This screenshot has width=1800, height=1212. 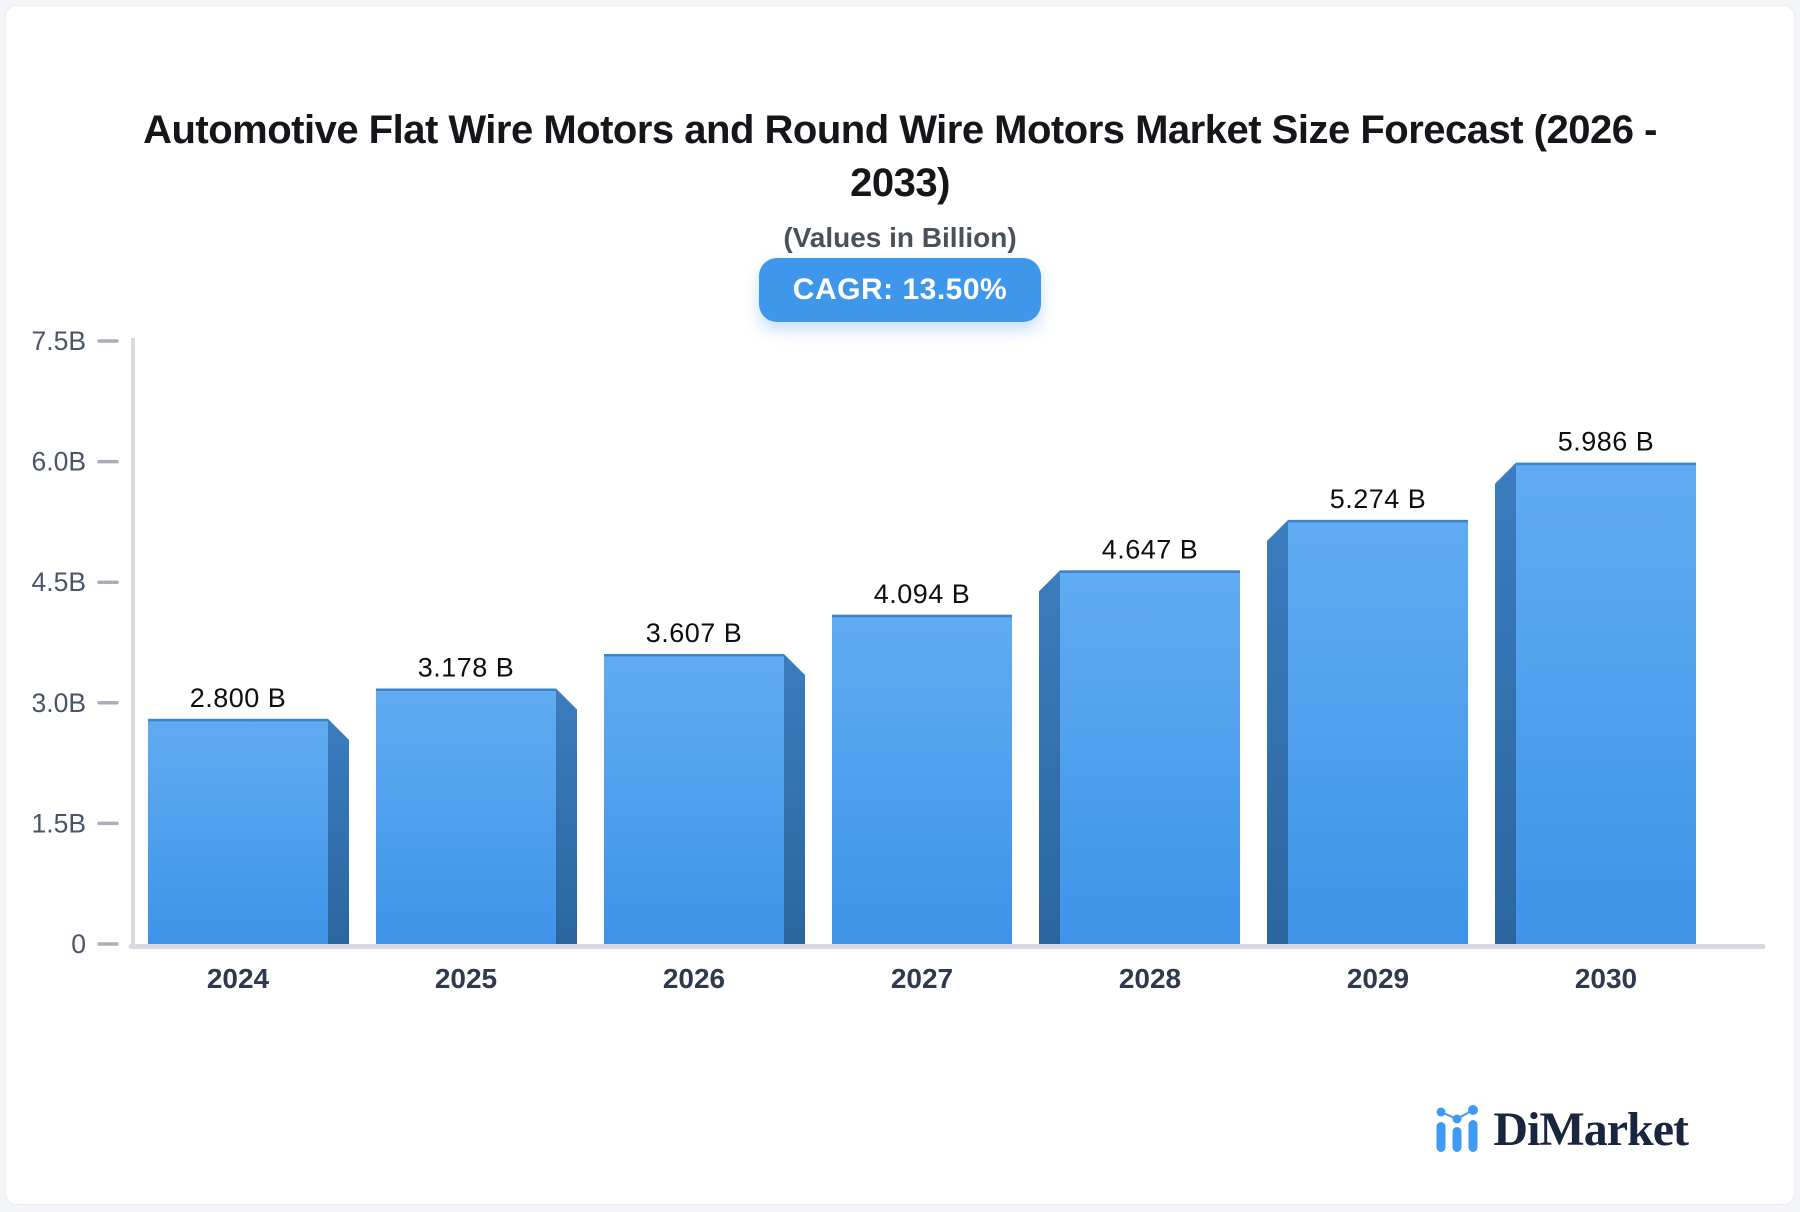 I want to click on x-tick-label-2026: 2026, so click(x=694, y=978).